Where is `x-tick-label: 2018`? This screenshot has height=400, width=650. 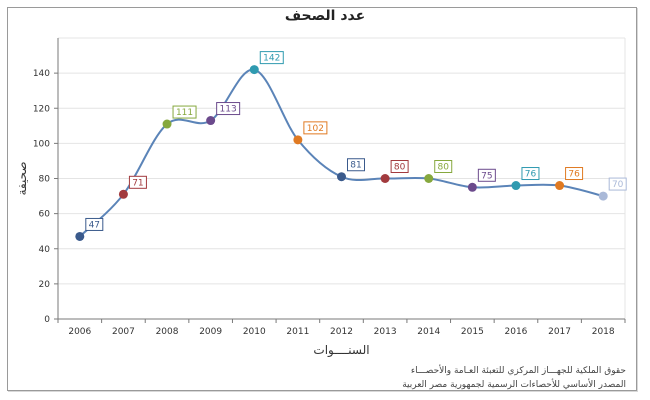
x-tick-label: 2018 is located at coordinates (603, 332).